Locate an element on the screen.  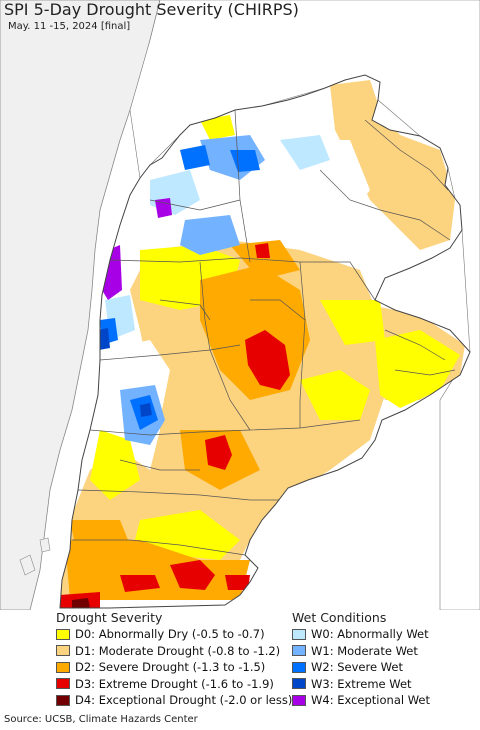
wet-legend-item: W2: Severe Wet is located at coordinates (347, 667).